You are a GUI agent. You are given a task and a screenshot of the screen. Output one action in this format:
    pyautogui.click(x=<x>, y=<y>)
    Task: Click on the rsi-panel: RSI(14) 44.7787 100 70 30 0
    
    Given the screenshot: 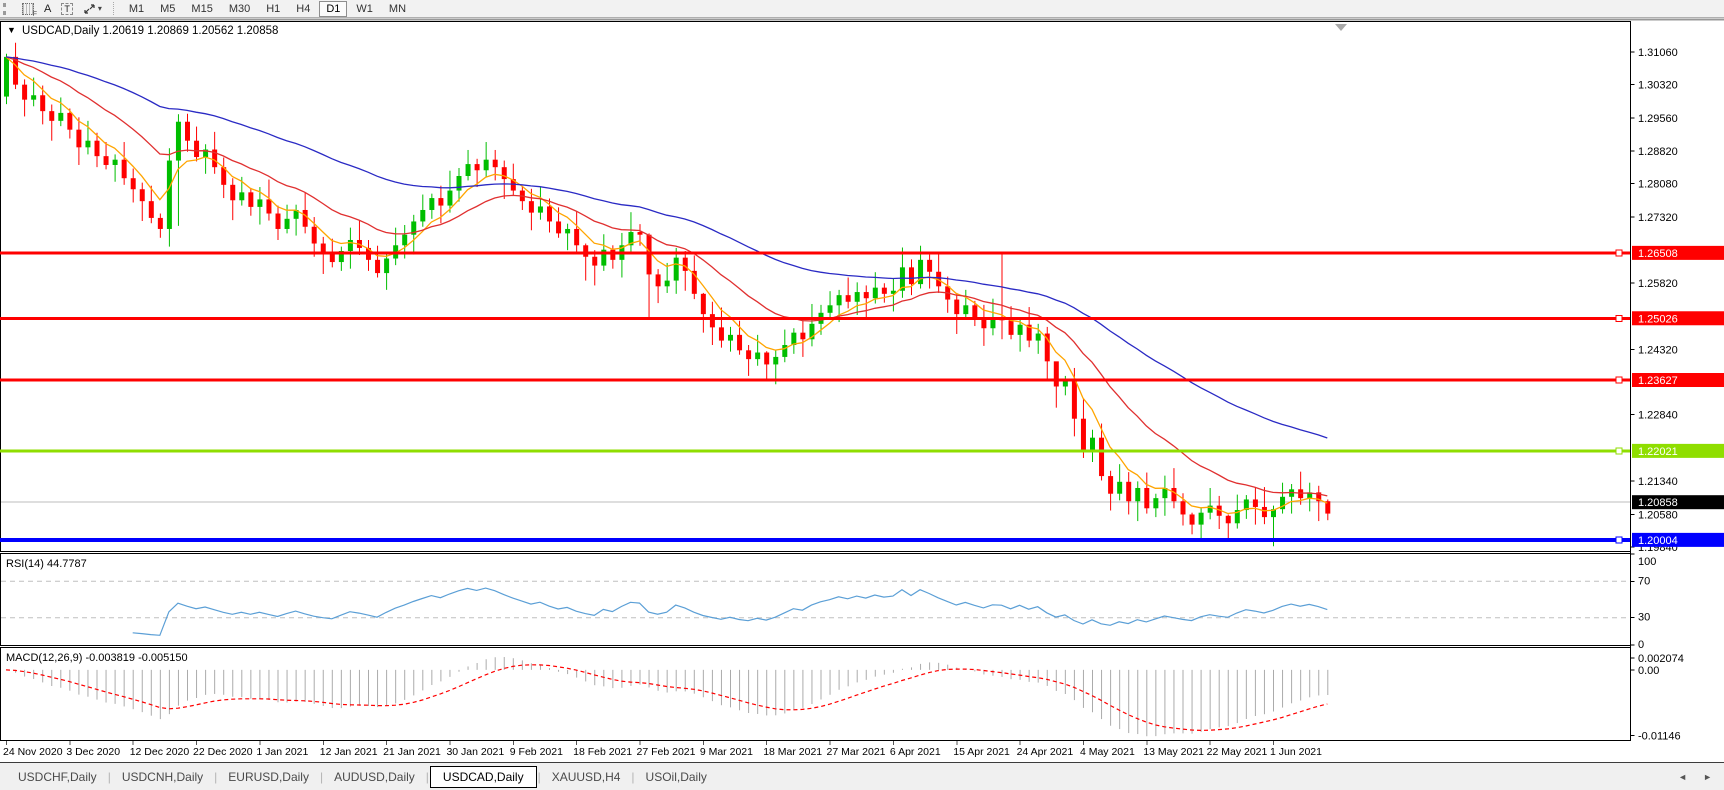 What is the action you would take?
    pyautogui.click(x=828, y=602)
    